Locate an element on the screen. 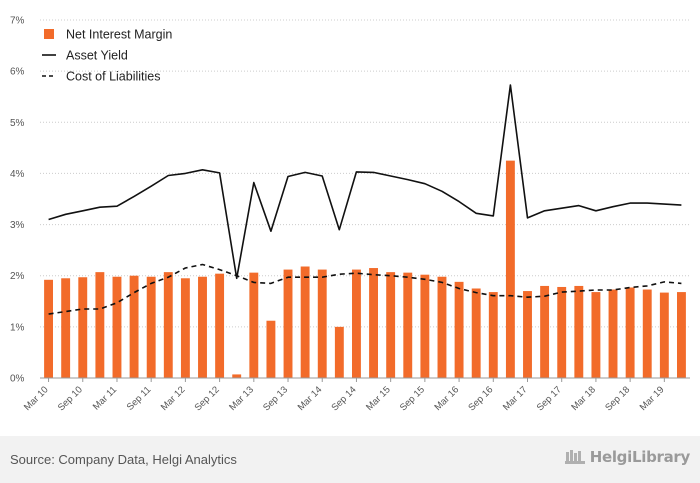 The width and height of the screenshot is (700, 483). x-tick-label: Mar 14 is located at coordinates (310, 398).